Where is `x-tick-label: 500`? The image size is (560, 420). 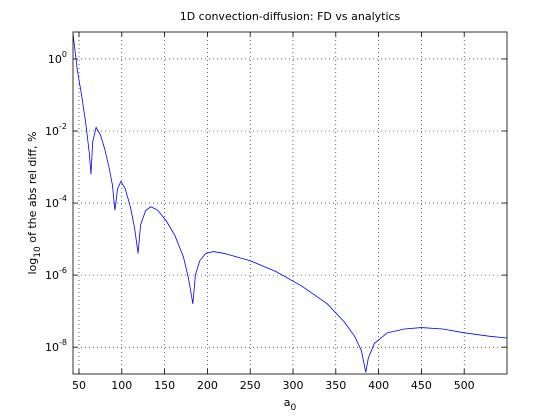
x-tick-label: 500 is located at coordinates (464, 385).